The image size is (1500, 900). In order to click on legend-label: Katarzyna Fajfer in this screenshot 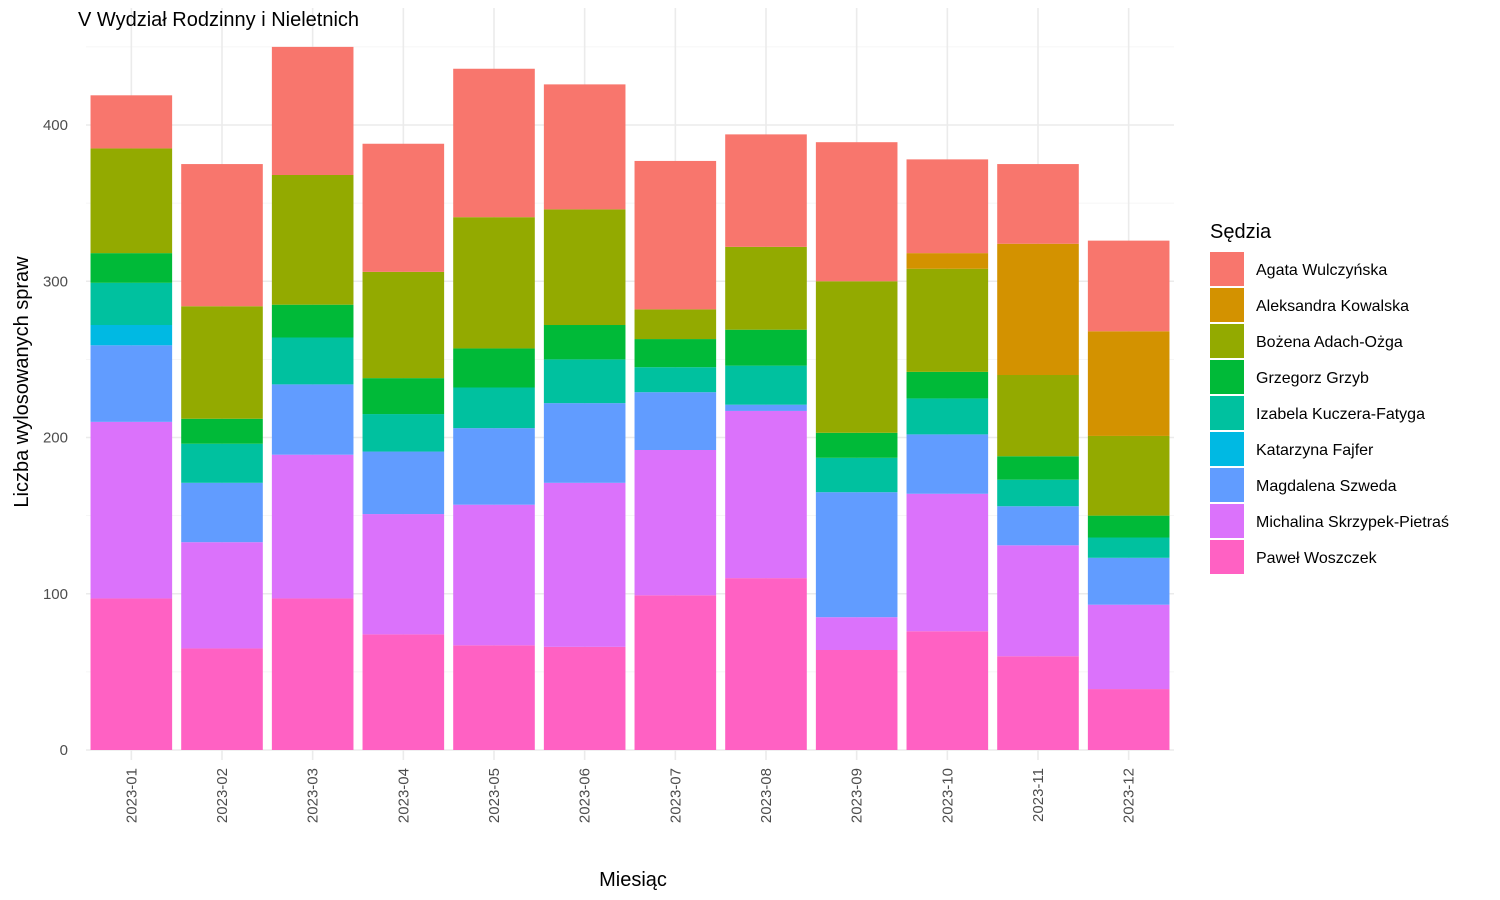, I will do `click(1315, 450)`.